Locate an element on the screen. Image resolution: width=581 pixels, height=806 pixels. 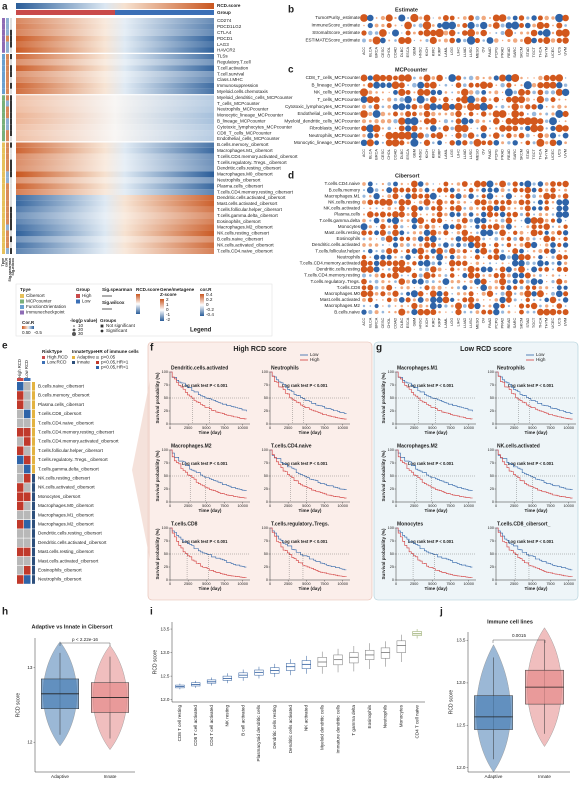
column-label: STAD is located at coordinates (528, 154).